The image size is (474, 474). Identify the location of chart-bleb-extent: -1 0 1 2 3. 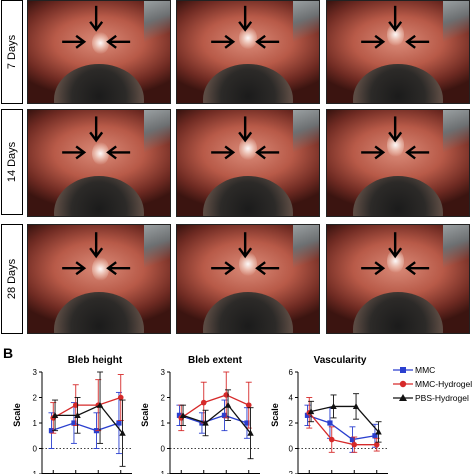
(209, 421).